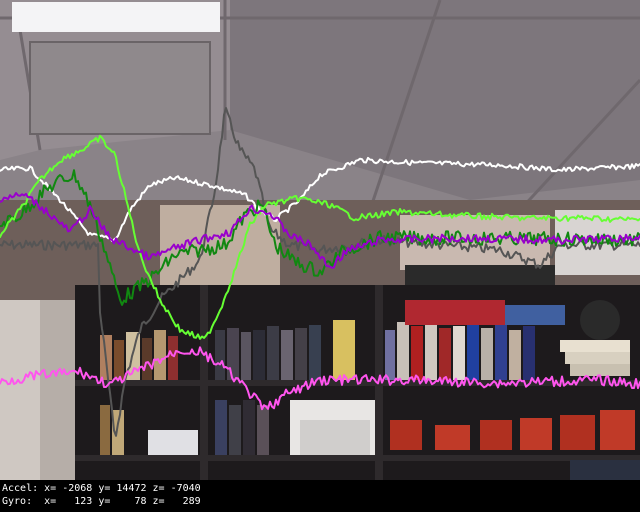 Image resolution: width=640 pixels, height=512 pixels. What do you see at coordinates (57, 390) in the screenshot?
I see `wall-pillar-shade` at bounding box center [57, 390].